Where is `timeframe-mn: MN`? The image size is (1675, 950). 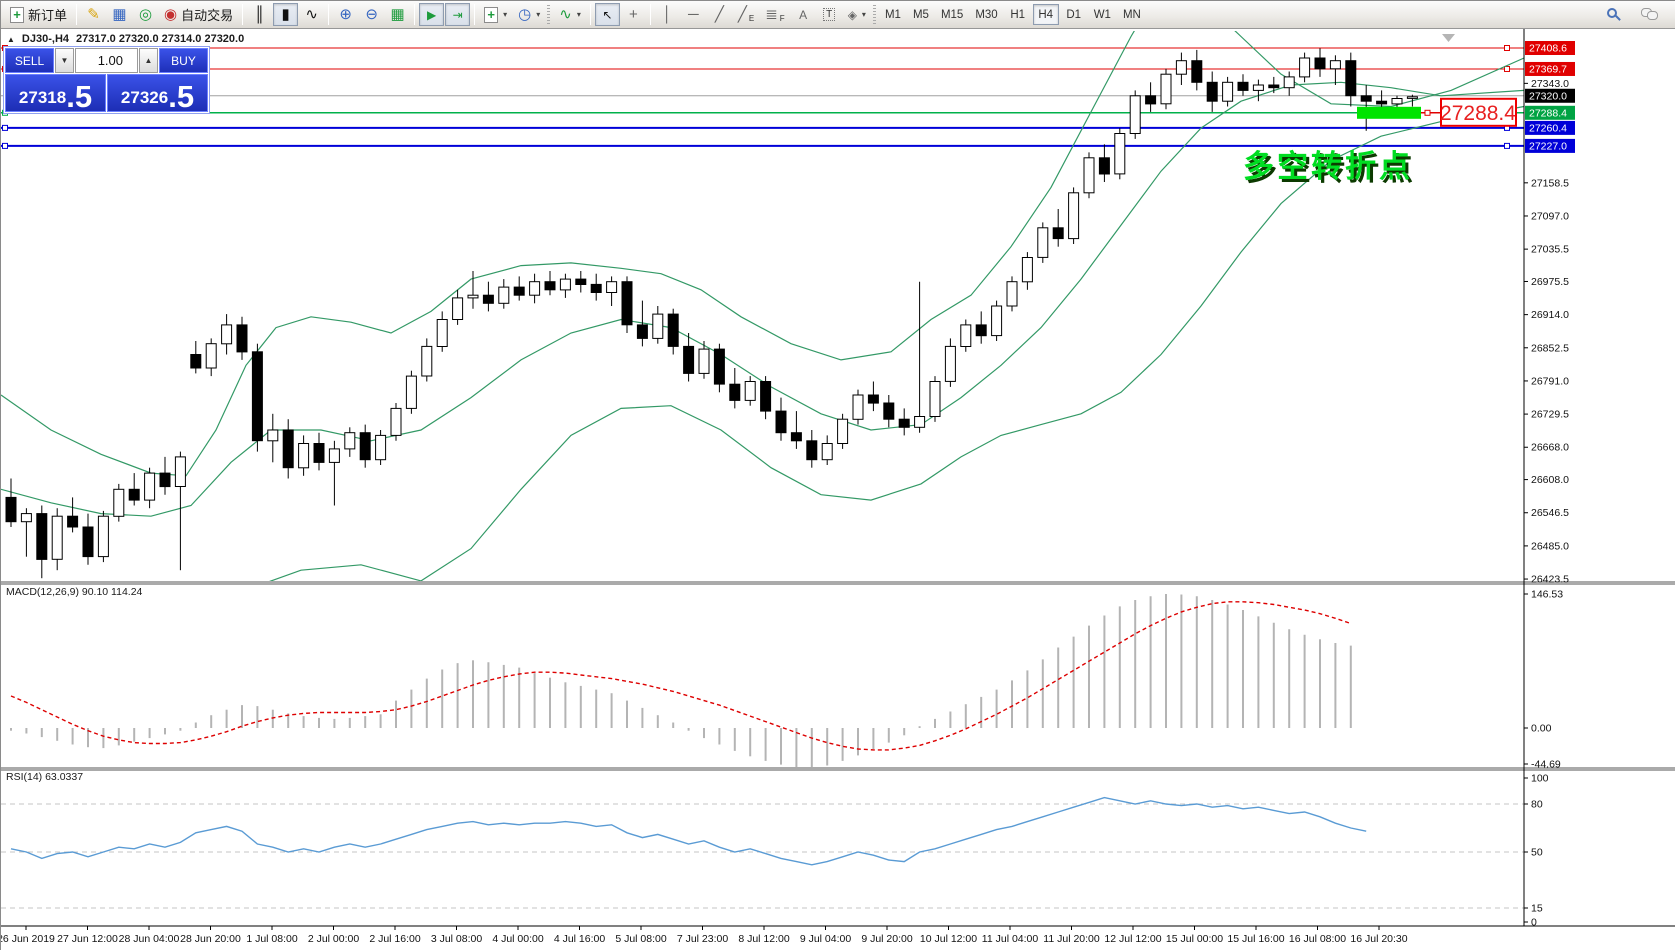
timeframe-mn: MN is located at coordinates (1132, 14).